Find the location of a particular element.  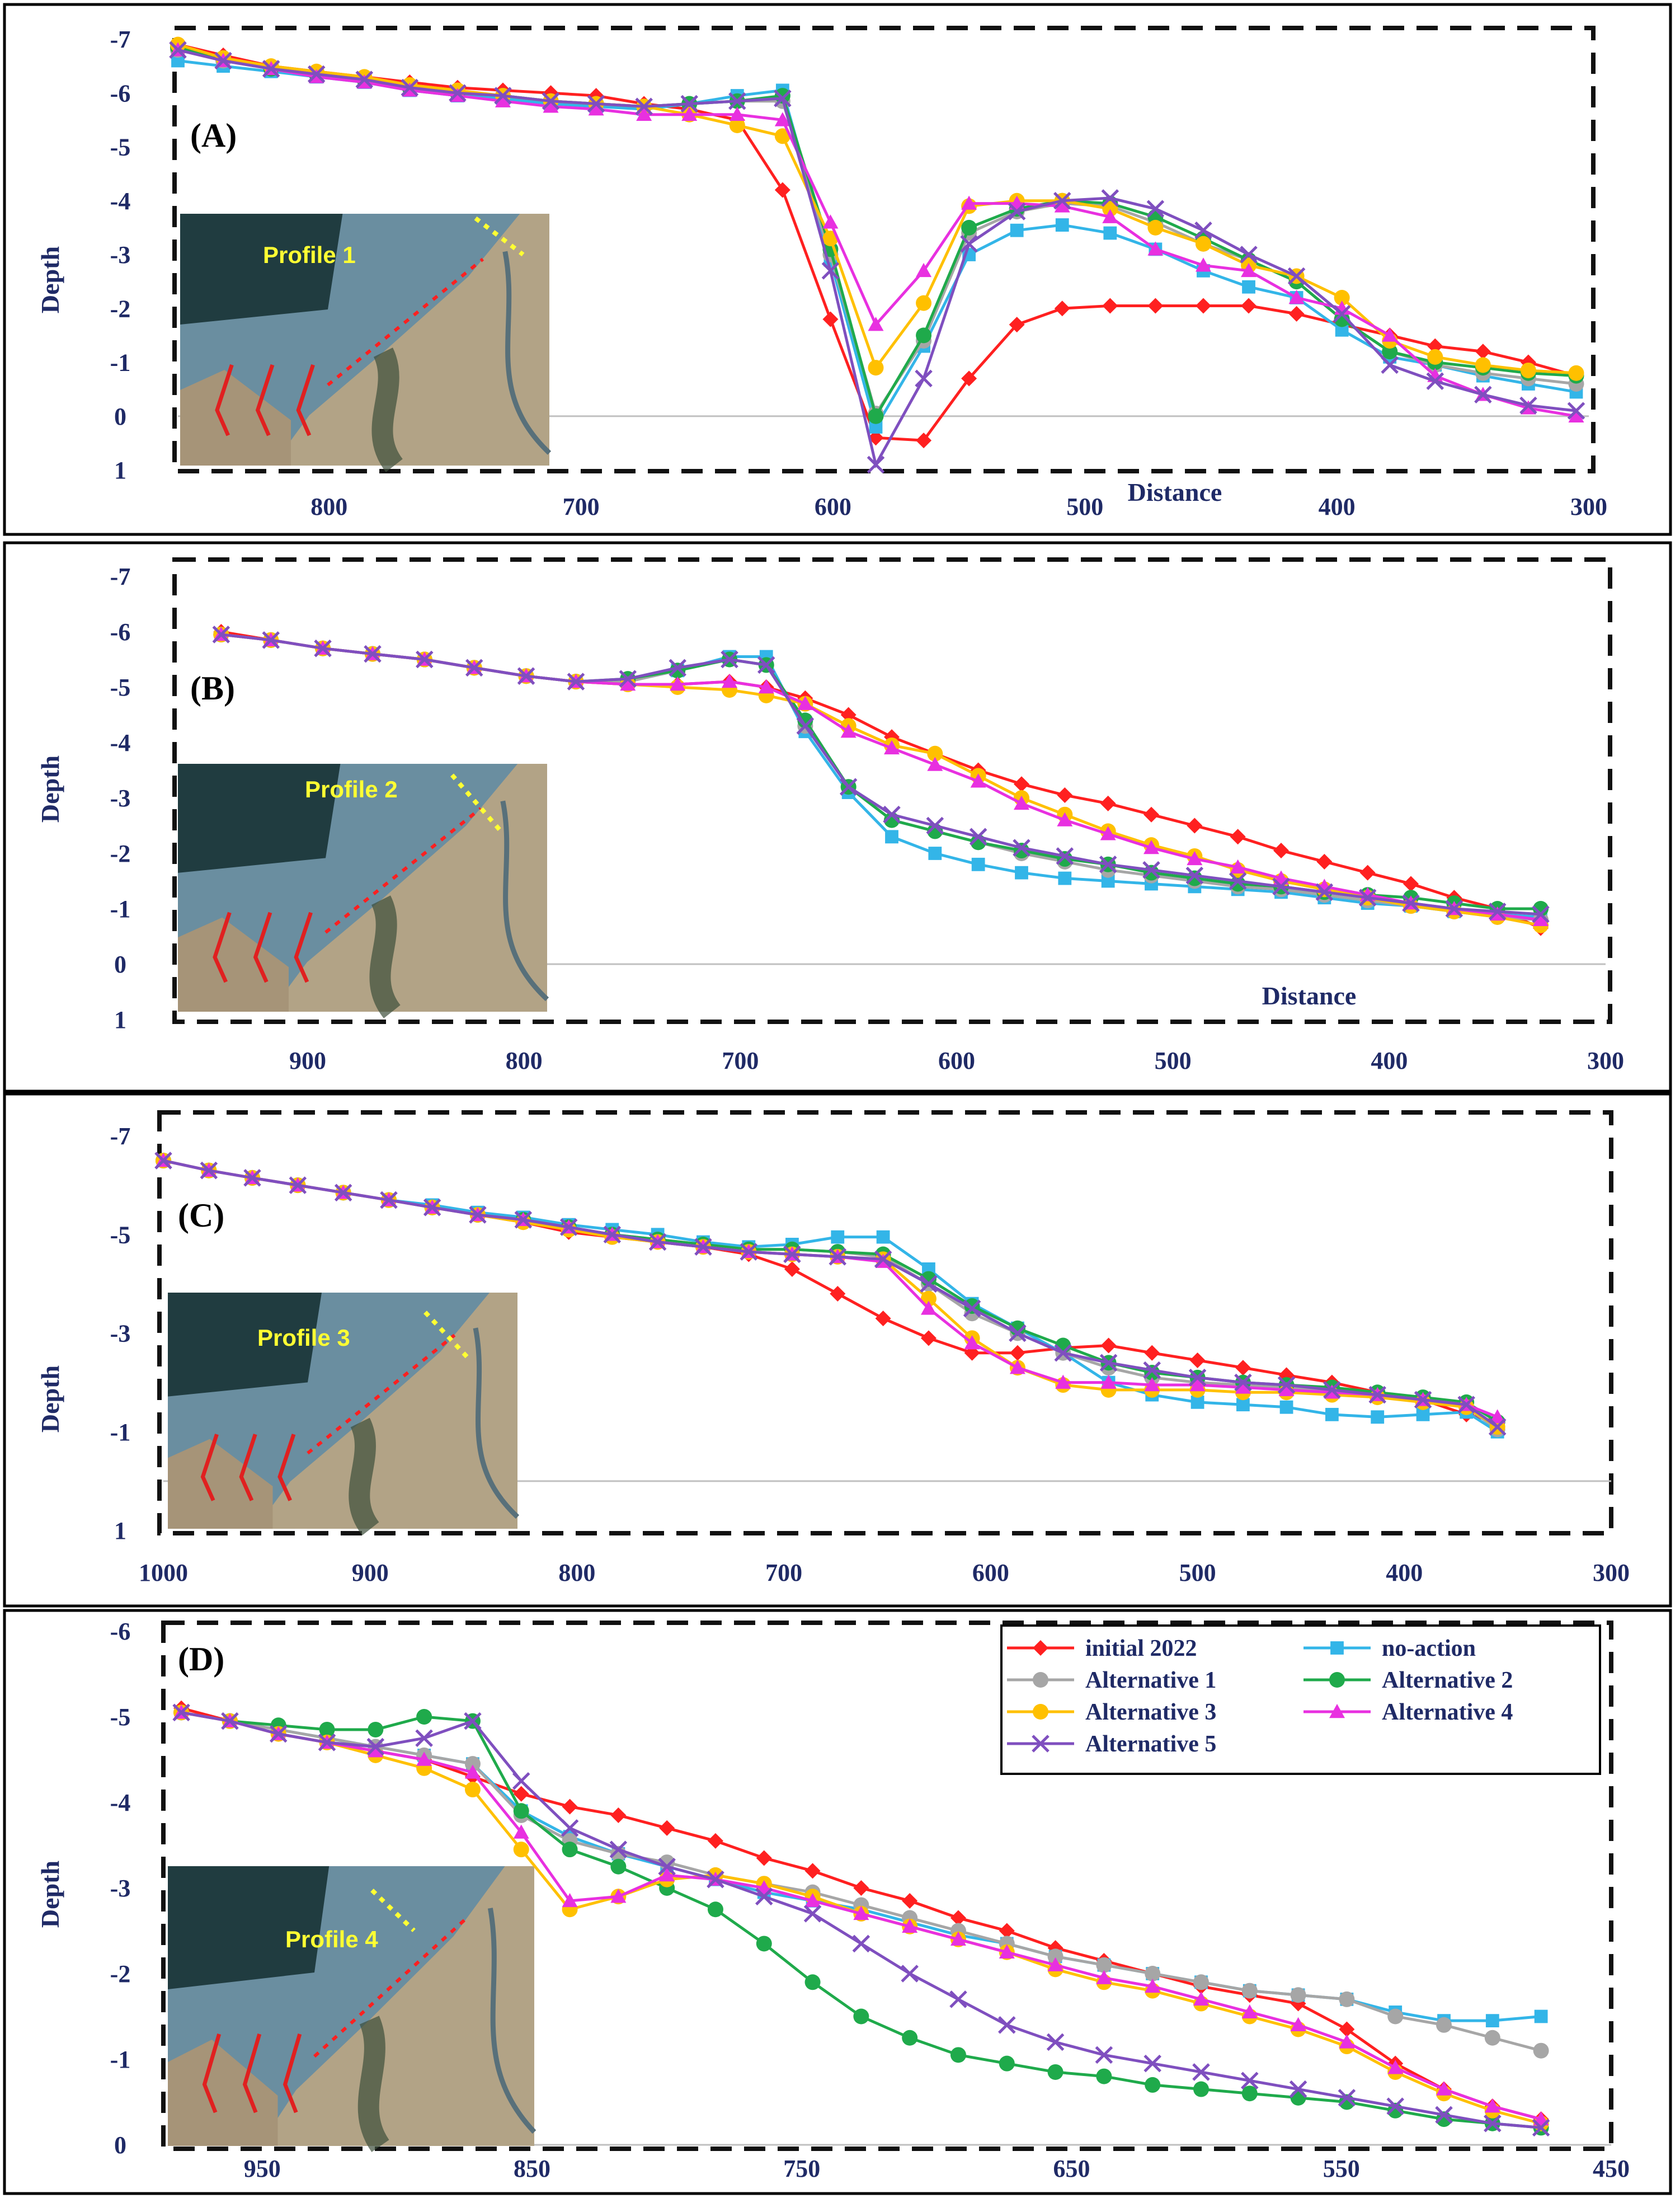

map-deep-water is located at coordinates (245, 1345).